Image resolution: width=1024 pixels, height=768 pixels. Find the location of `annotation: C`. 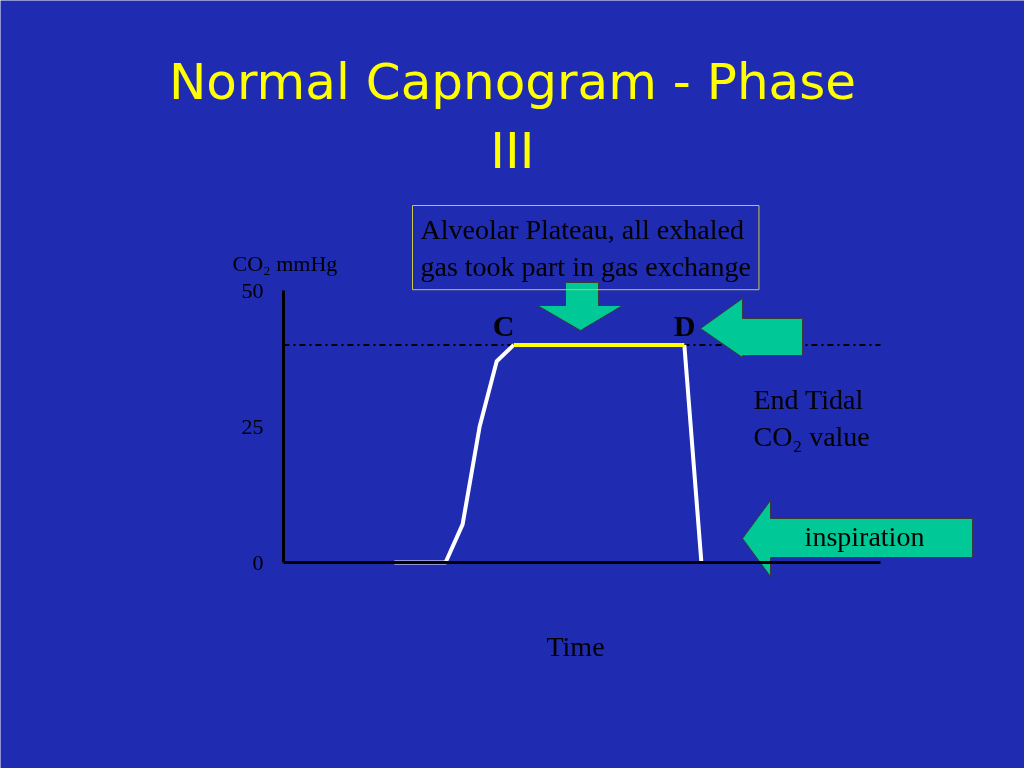

annotation: C is located at coordinates (503, 325).